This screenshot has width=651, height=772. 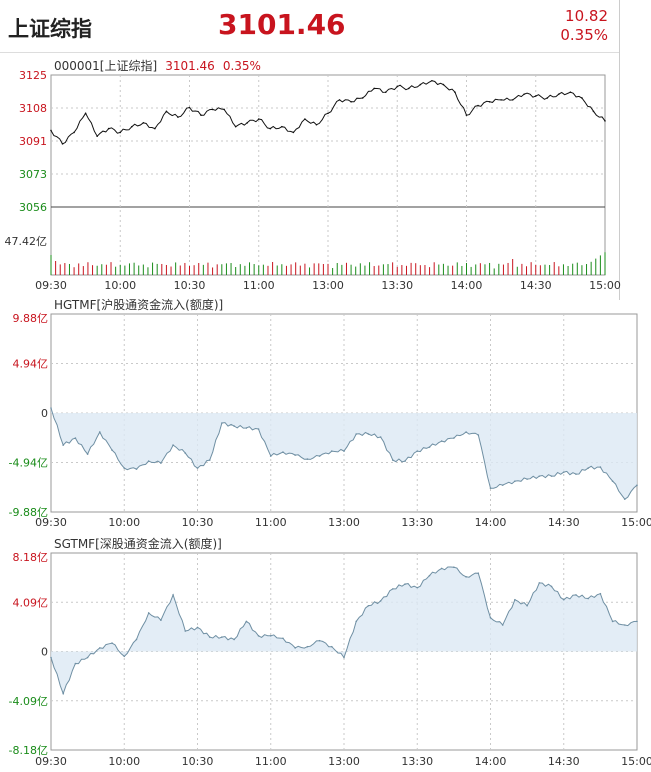 What do you see at coordinates (139, 305) in the screenshot?
I see `hgtmf-title: HGTMF[沪股通资金流入(额度)]` at bounding box center [139, 305].